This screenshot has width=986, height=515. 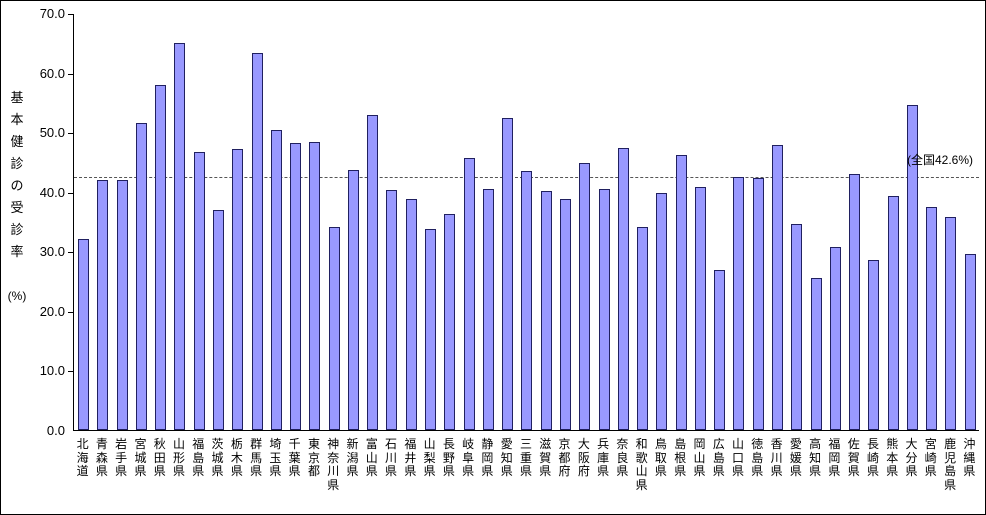 I want to click on bar-山口県, so click(x=739, y=303).